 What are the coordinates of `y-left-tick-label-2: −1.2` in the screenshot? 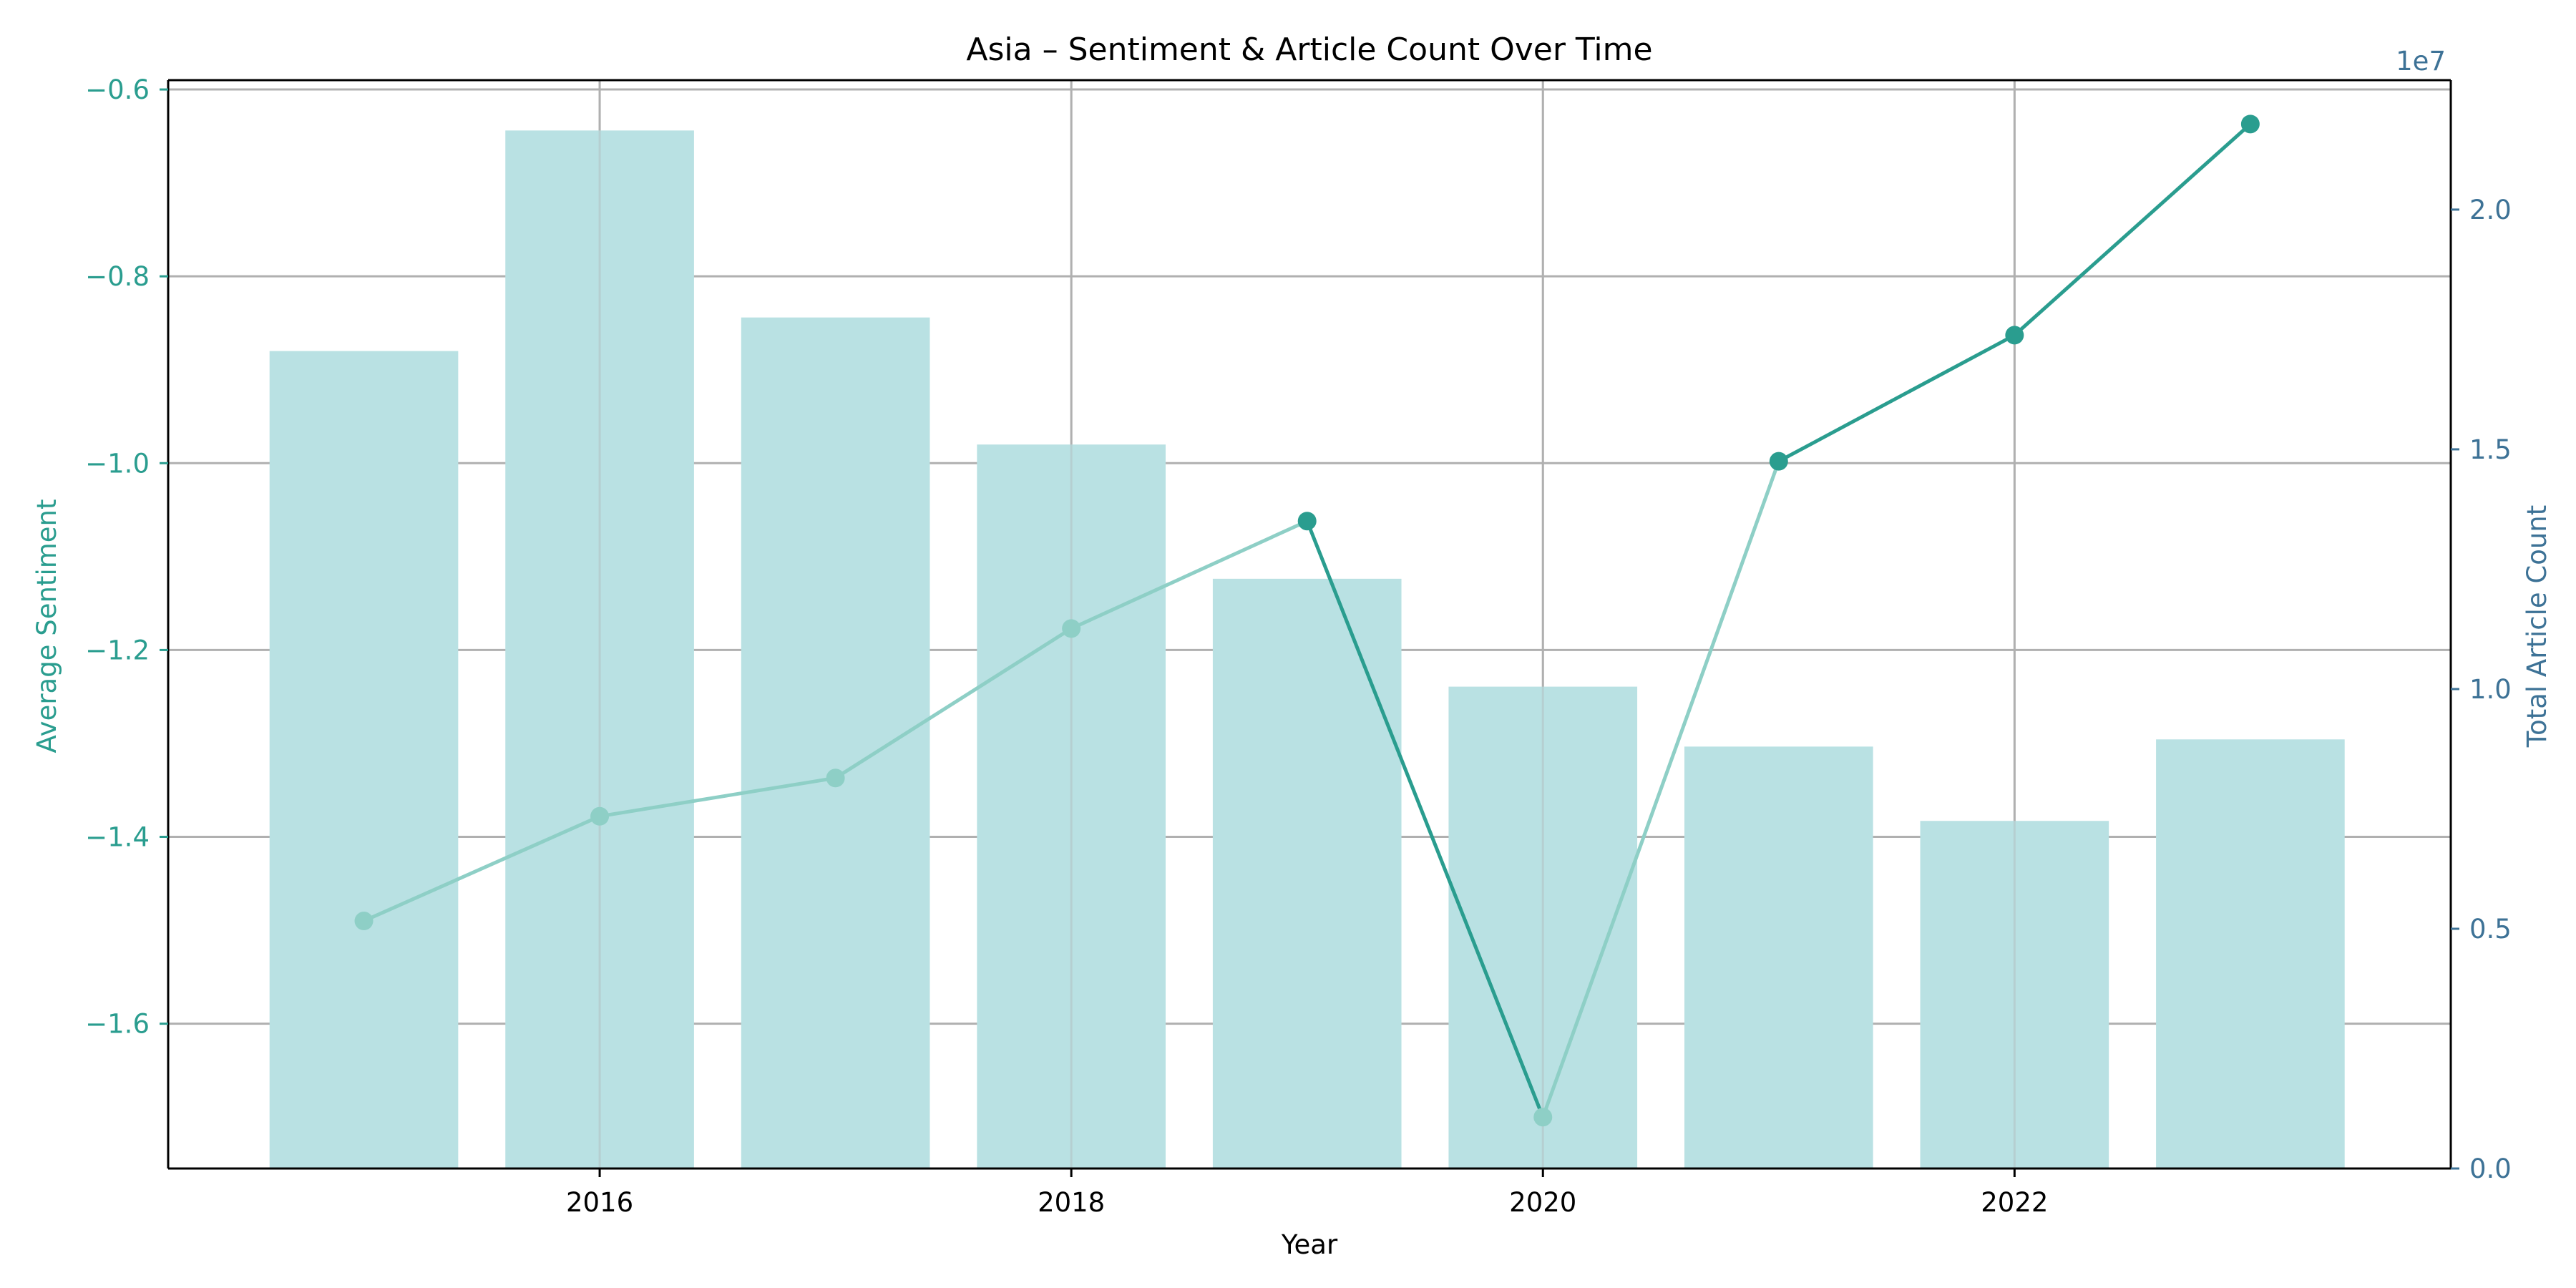 It's located at (117, 650).